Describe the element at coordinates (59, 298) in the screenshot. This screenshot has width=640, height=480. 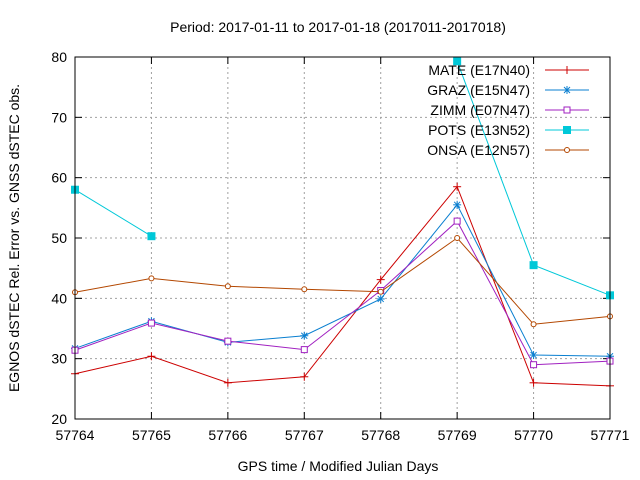
I see `y-tick-label: 40` at that location.